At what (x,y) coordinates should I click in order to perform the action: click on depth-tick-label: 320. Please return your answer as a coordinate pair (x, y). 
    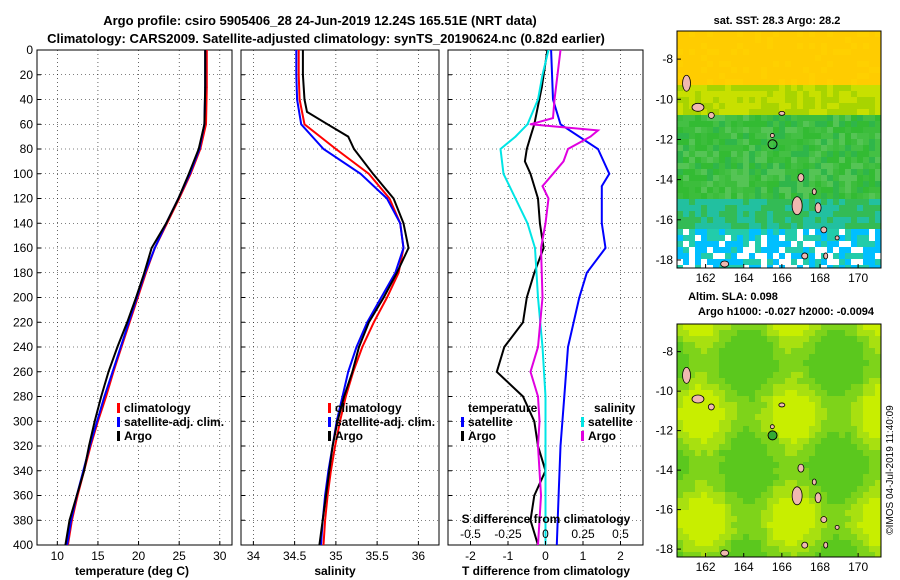
    Looking at the image, I should click on (23, 446).